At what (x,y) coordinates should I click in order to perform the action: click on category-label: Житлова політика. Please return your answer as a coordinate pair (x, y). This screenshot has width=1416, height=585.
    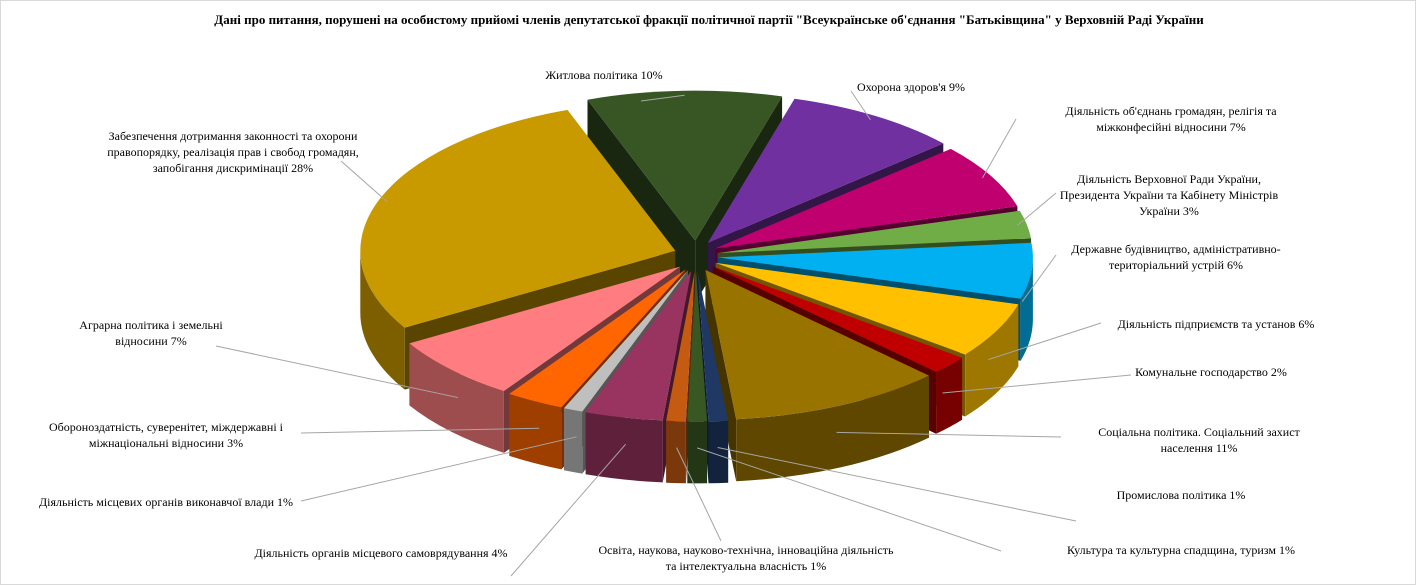
    Looking at the image, I should click on (591, 75).